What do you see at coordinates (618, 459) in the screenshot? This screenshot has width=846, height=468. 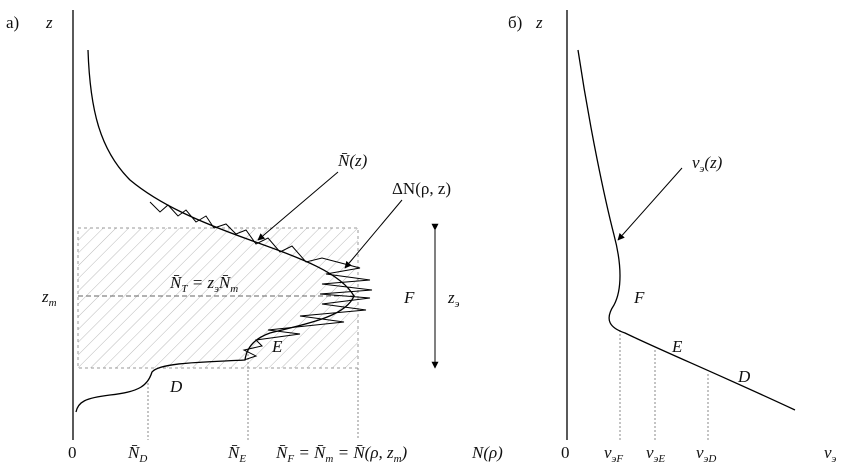 I see `subscript: эF` at bounding box center [618, 459].